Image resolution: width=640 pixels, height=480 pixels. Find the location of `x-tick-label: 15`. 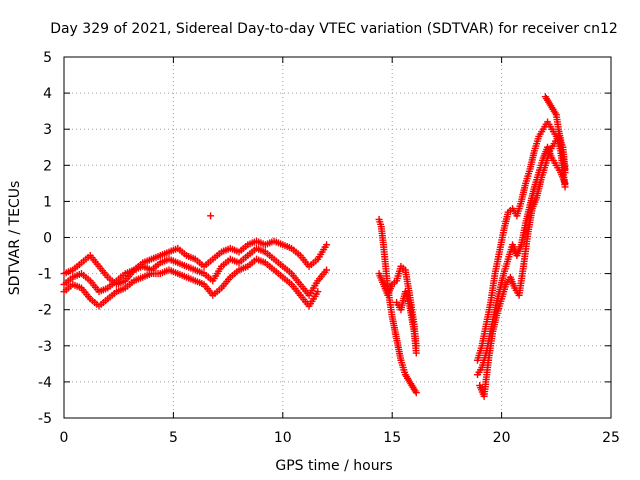

x-tick-label: 15 is located at coordinates (392, 438).